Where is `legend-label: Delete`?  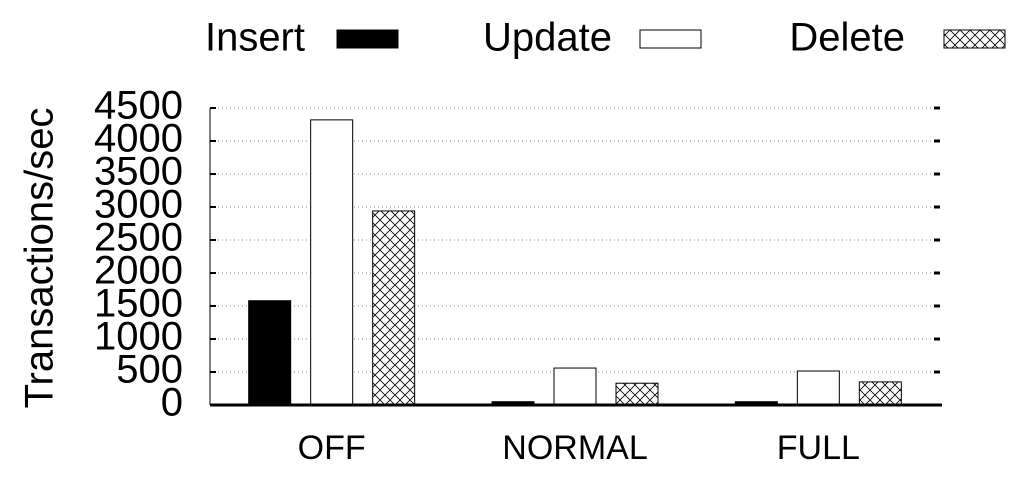
legend-label: Delete is located at coordinates (847, 38).